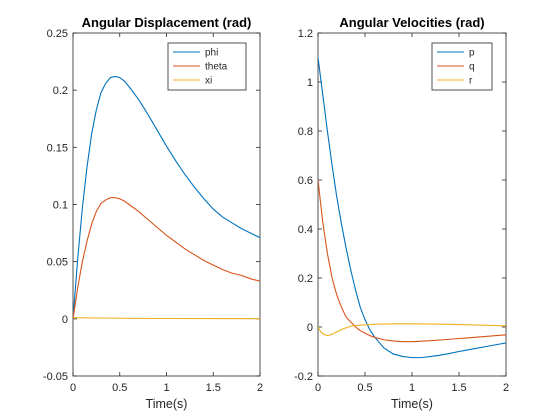  I want to click on y-tick-label: -0.05, so click(55, 377).